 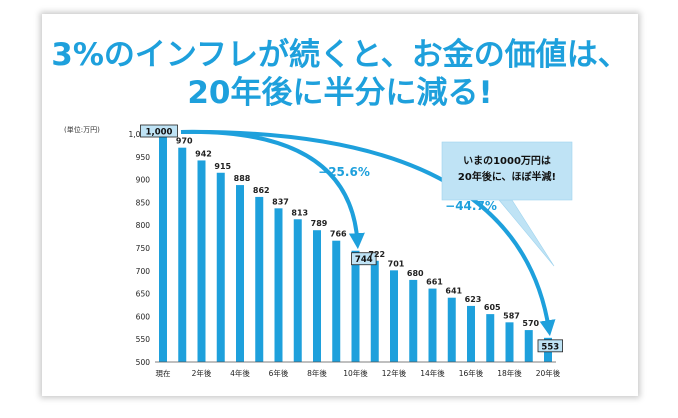 What do you see at coordinates (492, 307) in the screenshot?
I see `bar-value-label: 605` at bounding box center [492, 307].